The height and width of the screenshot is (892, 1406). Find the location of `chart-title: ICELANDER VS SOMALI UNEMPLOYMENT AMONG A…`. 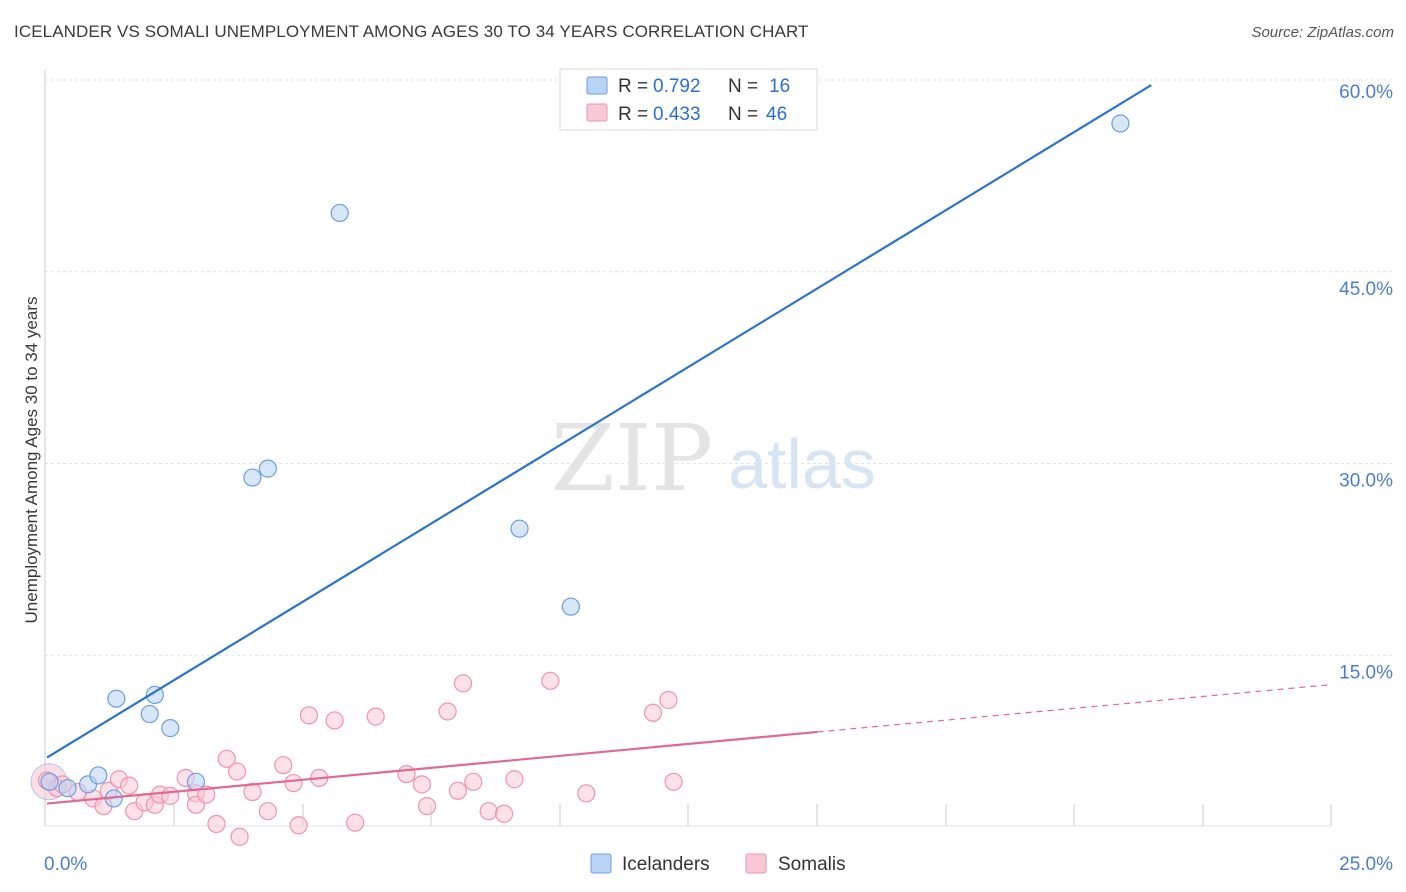

chart-title: ICELANDER VS SOMALI UNEMPLOYMENT AMONG A… is located at coordinates (411, 31).